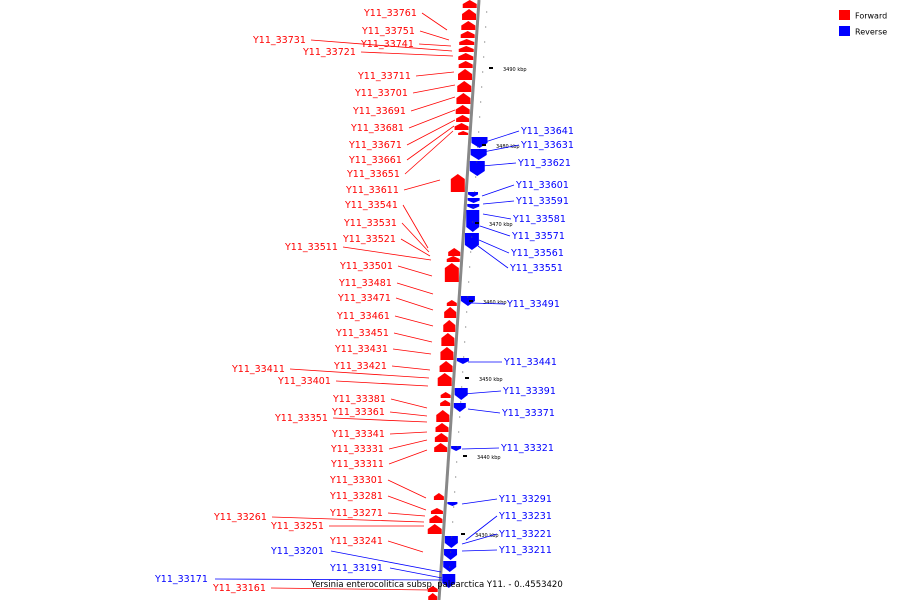 Image resolution: width=900 pixels, height=600 pixels. What do you see at coordinates (356, 513) in the screenshot?
I see `gene-label: Y11_33271` at bounding box center [356, 513].